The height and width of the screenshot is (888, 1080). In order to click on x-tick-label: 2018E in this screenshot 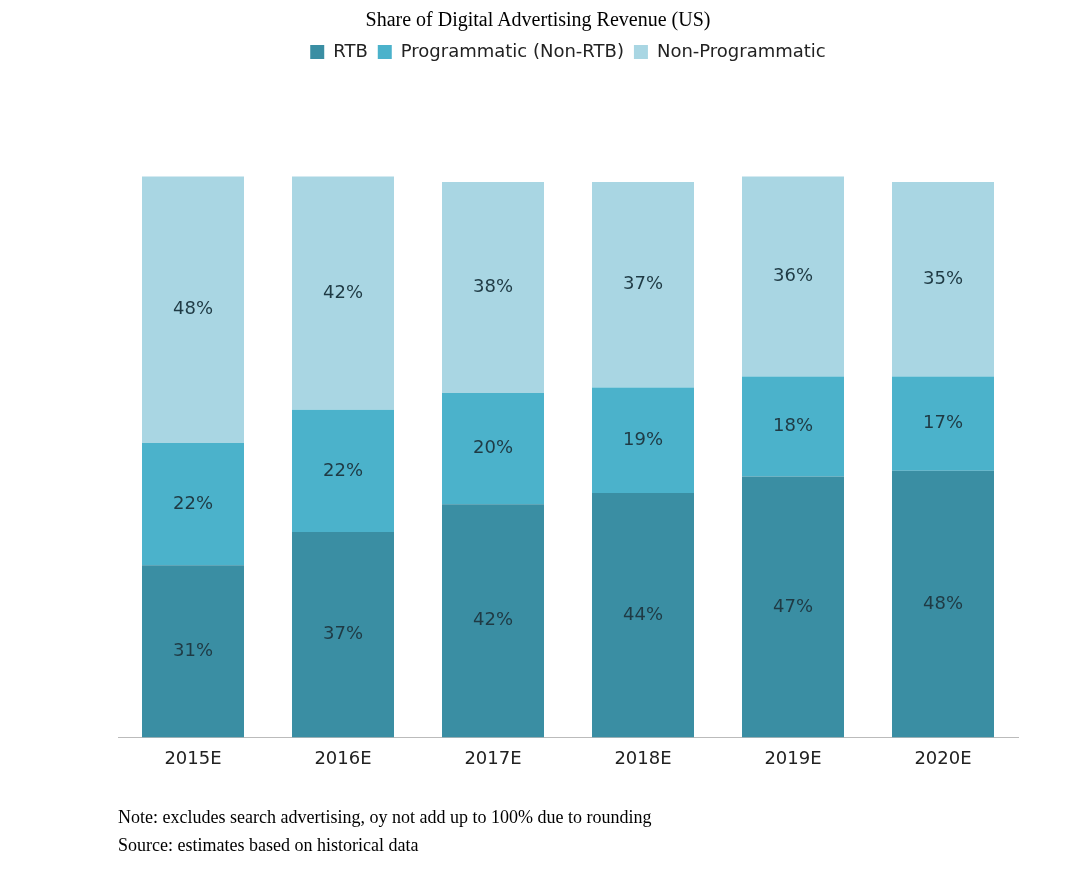, I will do `click(643, 757)`.